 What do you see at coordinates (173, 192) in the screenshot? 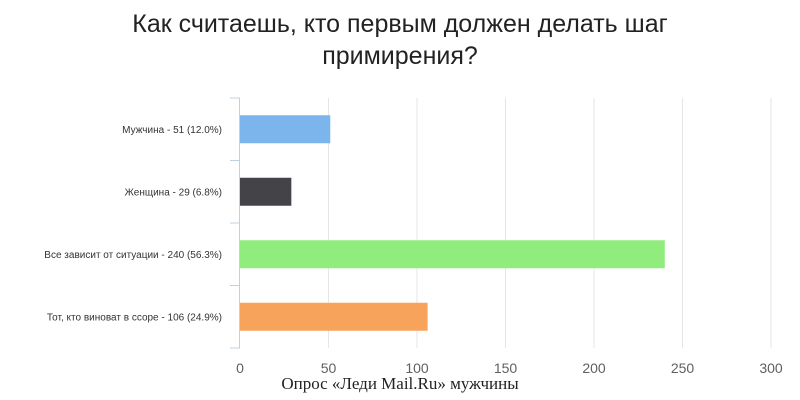
I see `category-label: Женщина - 29 (6.8%)` at bounding box center [173, 192].